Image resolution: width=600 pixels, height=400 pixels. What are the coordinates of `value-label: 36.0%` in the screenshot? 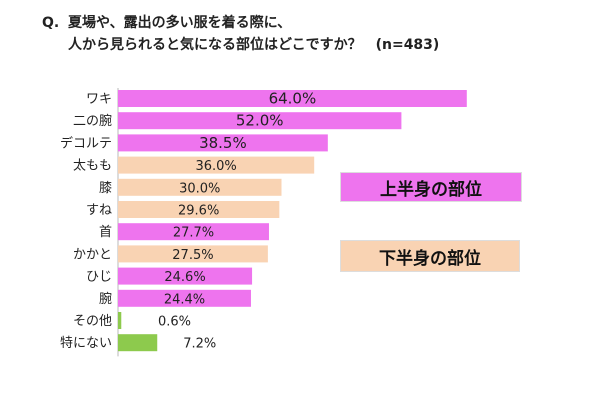 It's located at (215, 166).